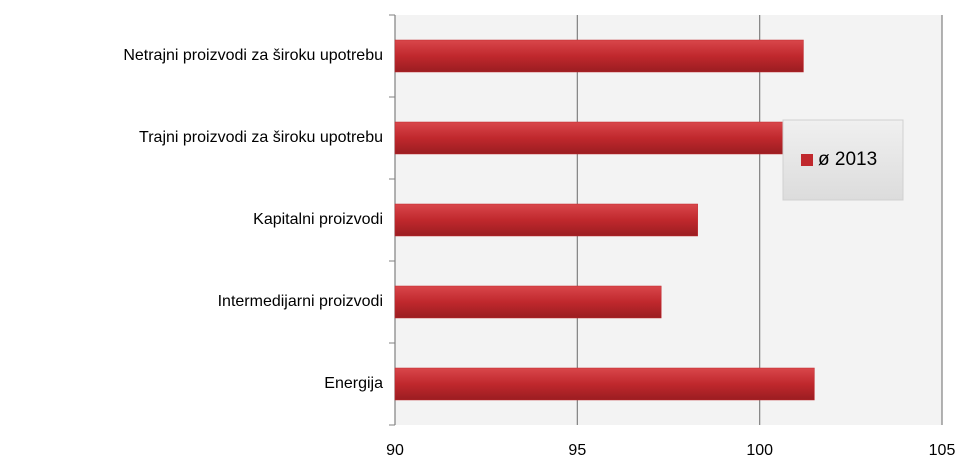  What do you see at coordinates (807, 160) in the screenshot?
I see `legend-swatch` at bounding box center [807, 160].